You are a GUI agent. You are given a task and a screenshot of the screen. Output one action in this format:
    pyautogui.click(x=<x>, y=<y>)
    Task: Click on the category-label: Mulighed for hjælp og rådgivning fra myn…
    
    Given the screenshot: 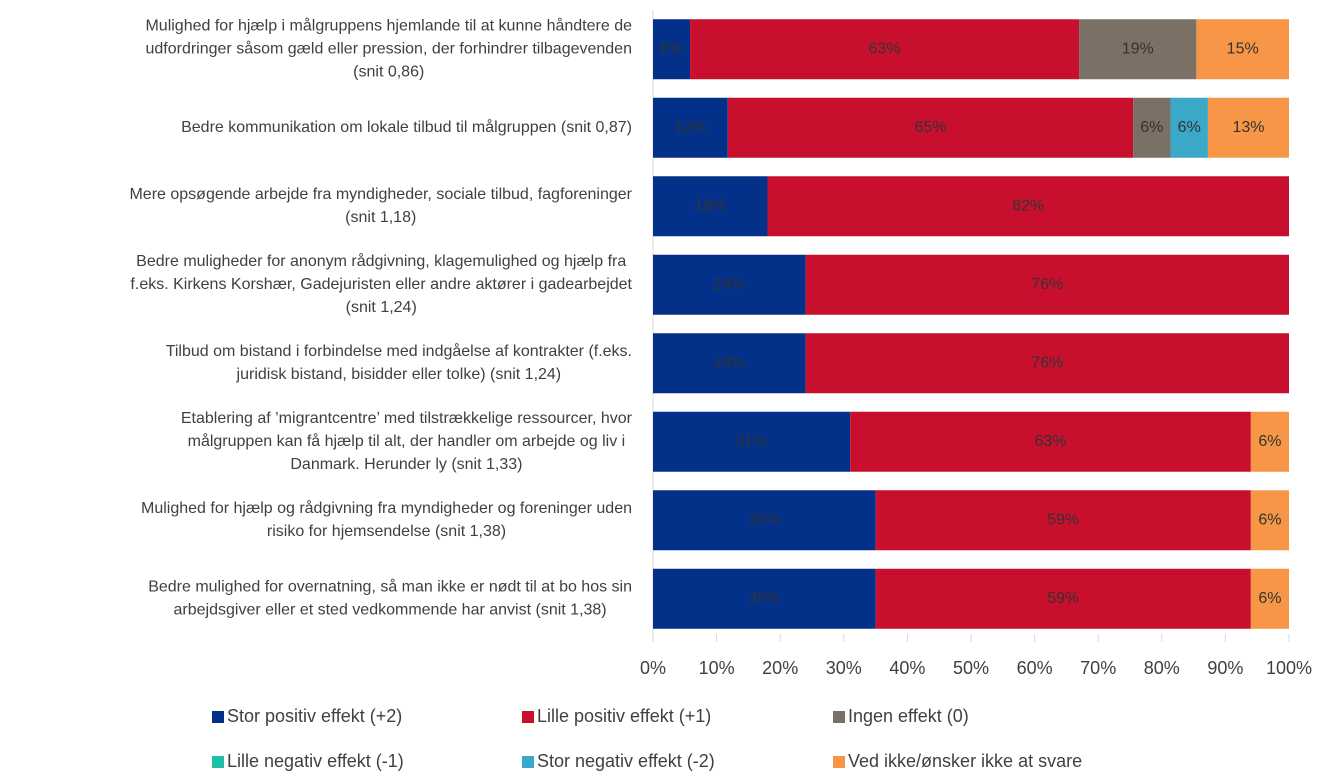 What is the action you would take?
    pyautogui.click(x=386, y=519)
    